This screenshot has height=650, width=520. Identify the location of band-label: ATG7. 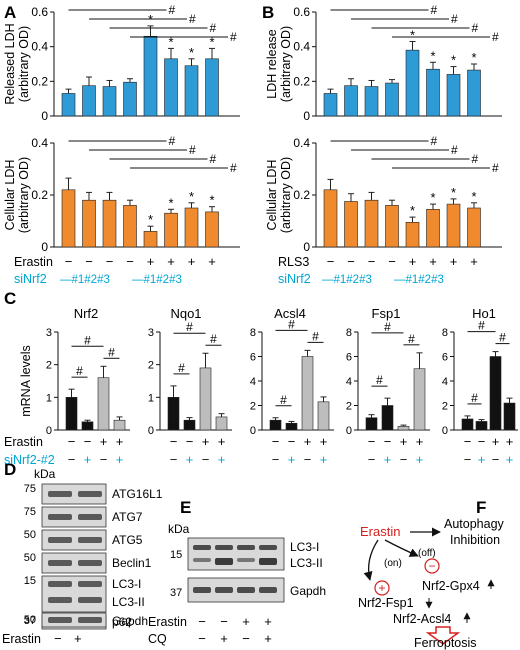
(127, 517).